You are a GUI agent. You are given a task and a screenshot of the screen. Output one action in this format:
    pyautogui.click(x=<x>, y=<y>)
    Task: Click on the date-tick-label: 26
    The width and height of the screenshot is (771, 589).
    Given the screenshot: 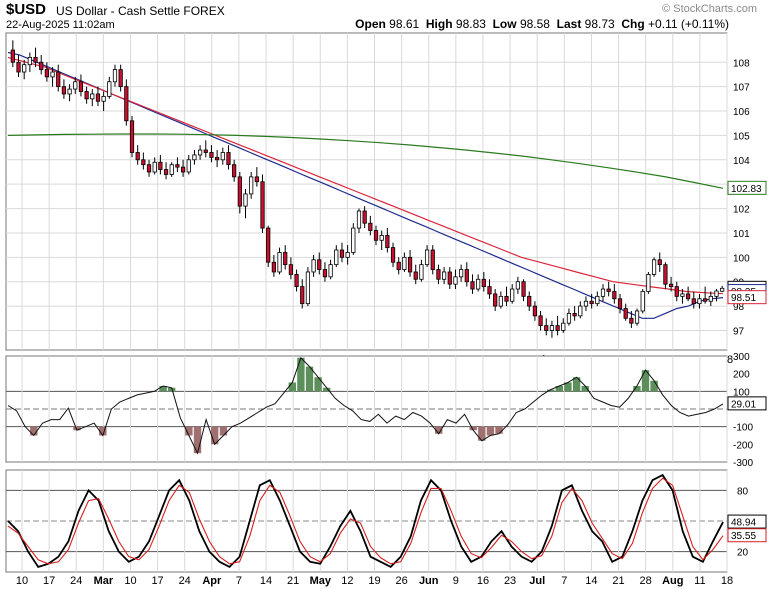 What is the action you would take?
    pyautogui.click(x=401, y=581)
    